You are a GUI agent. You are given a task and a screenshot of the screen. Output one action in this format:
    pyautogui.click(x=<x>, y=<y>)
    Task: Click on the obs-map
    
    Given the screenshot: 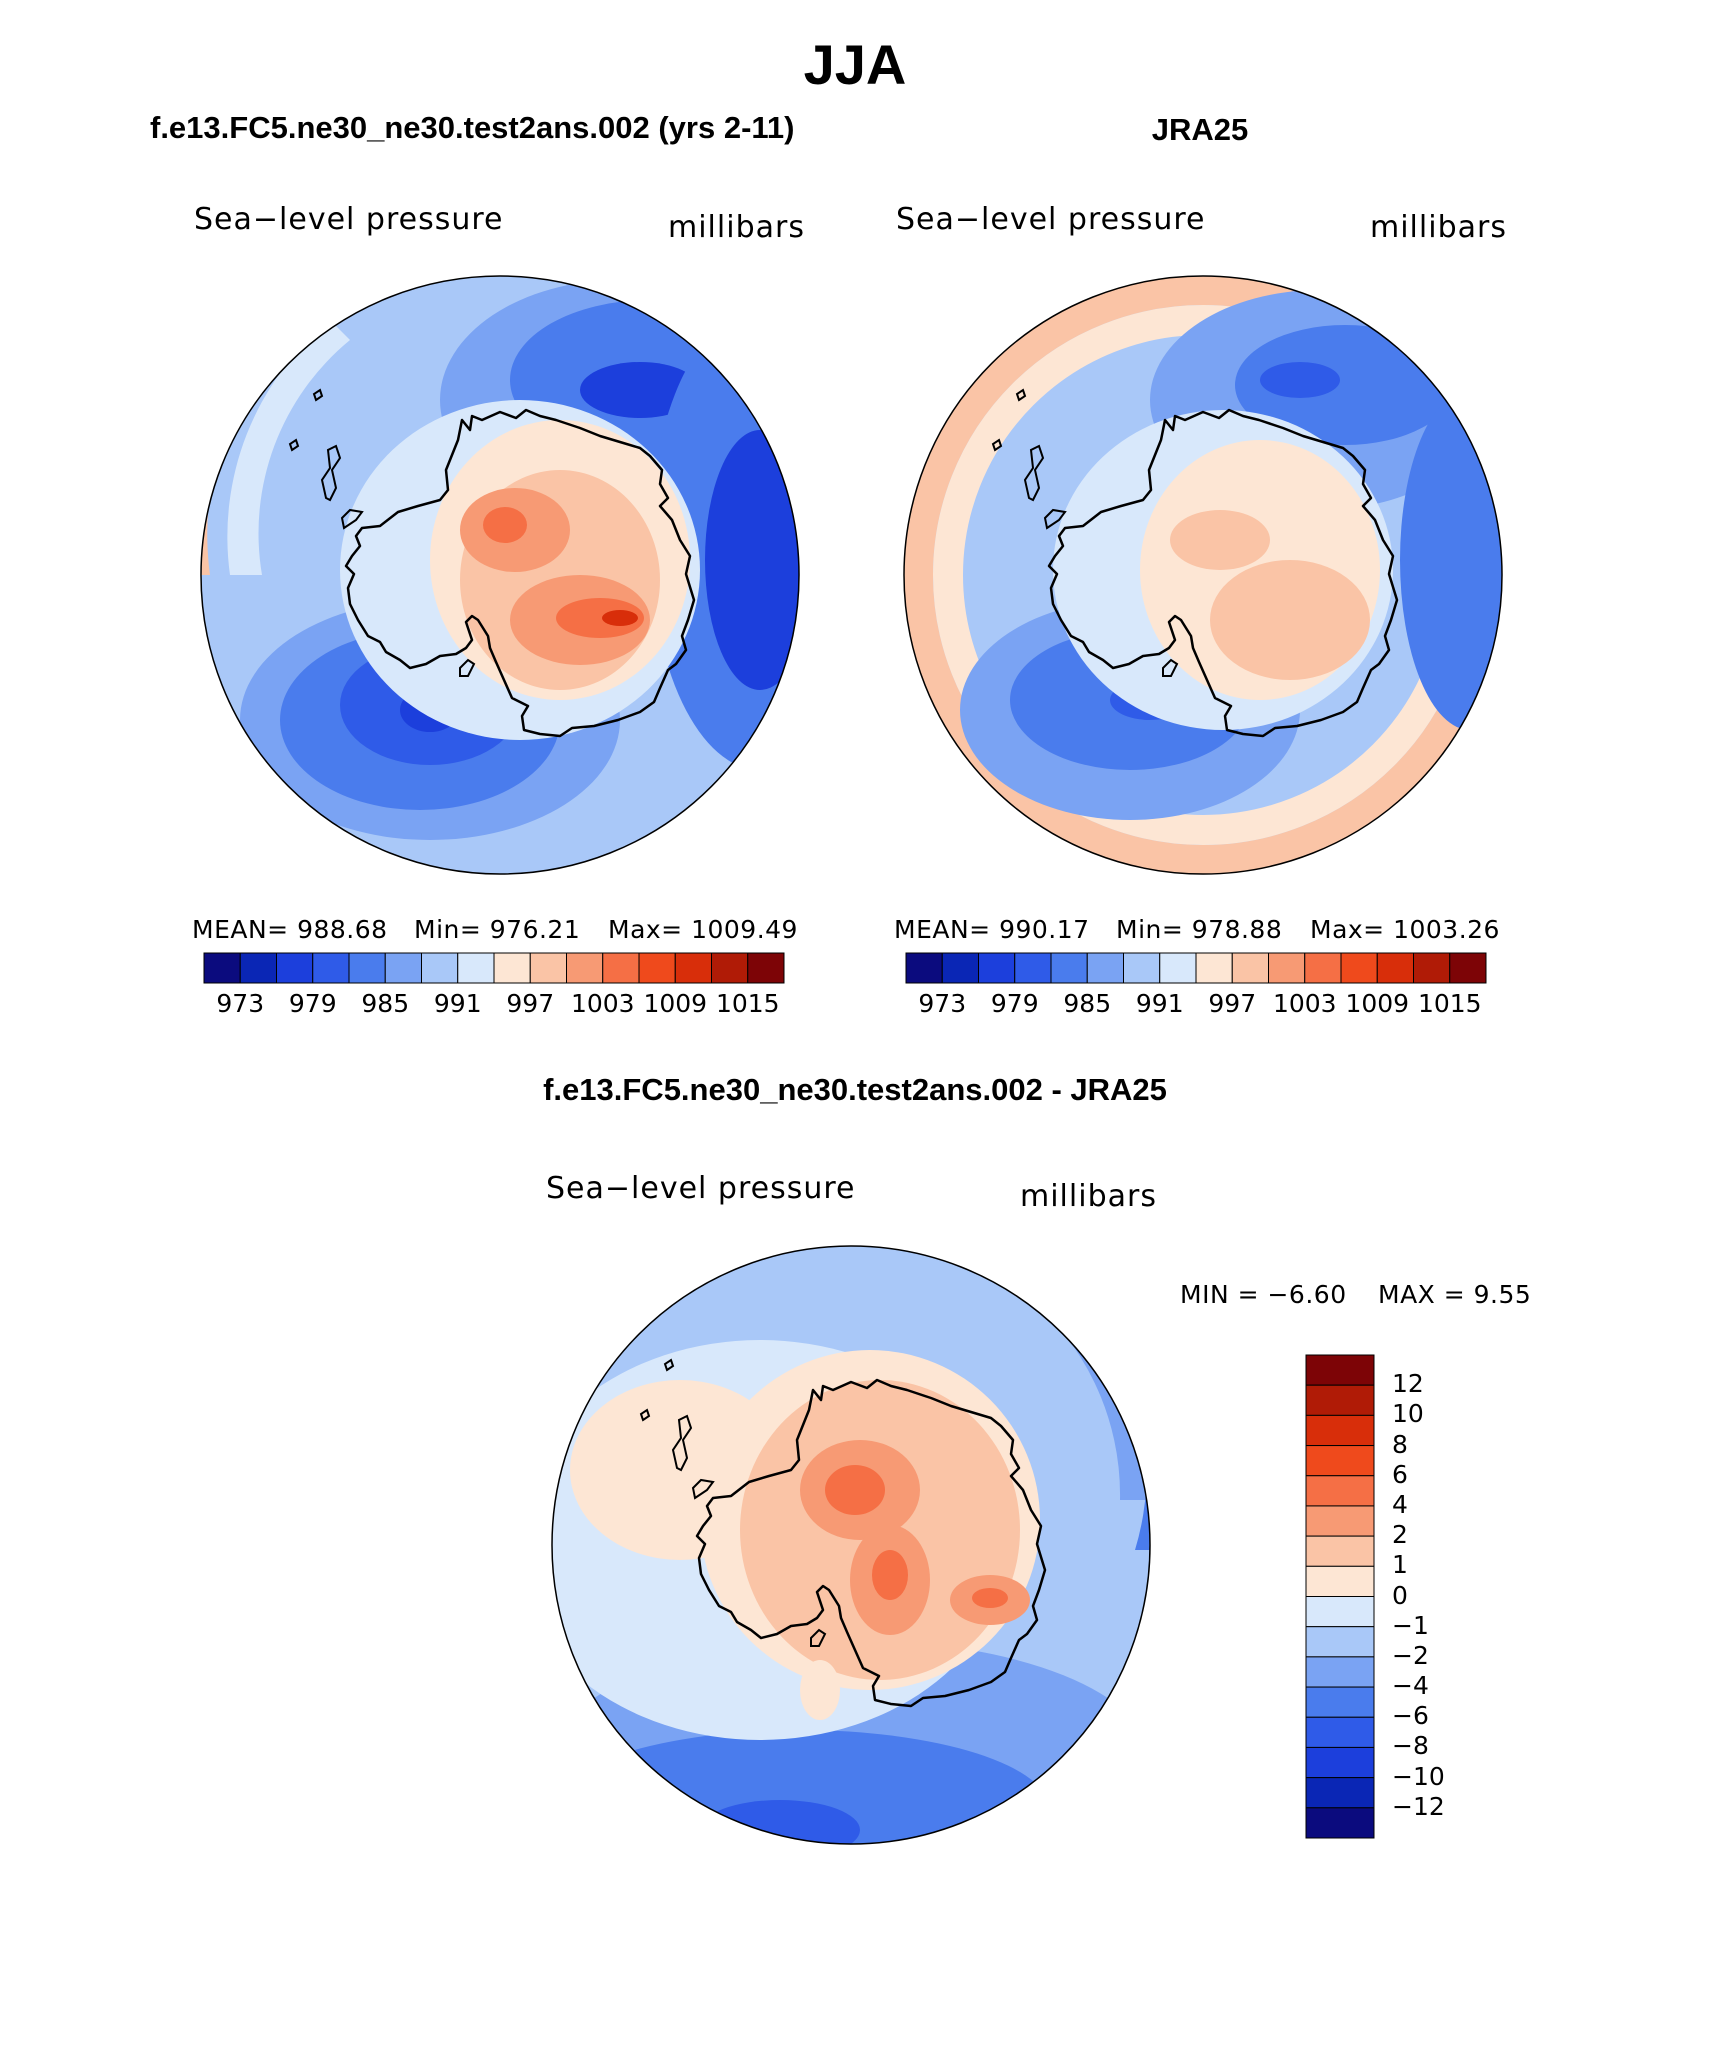 What is the action you would take?
    pyautogui.click(x=1203, y=575)
    